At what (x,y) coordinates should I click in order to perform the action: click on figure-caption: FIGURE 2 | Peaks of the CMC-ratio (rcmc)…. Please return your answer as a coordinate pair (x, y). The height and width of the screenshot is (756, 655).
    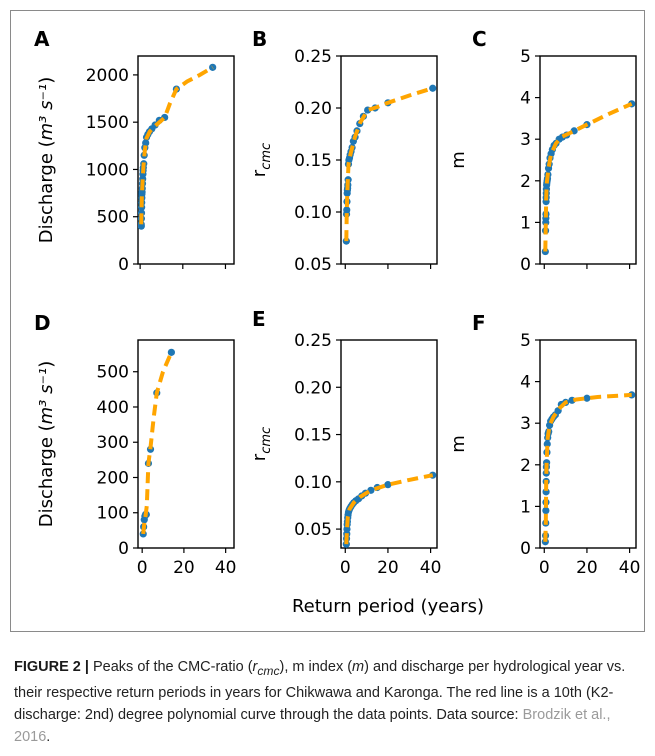
    Looking at the image, I should click on (327, 702).